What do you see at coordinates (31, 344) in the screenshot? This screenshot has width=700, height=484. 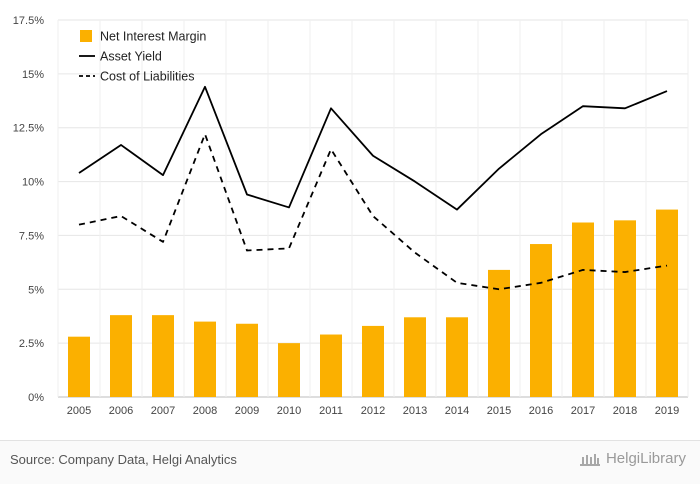 I see `y-tick-label: 2.5%` at bounding box center [31, 344].